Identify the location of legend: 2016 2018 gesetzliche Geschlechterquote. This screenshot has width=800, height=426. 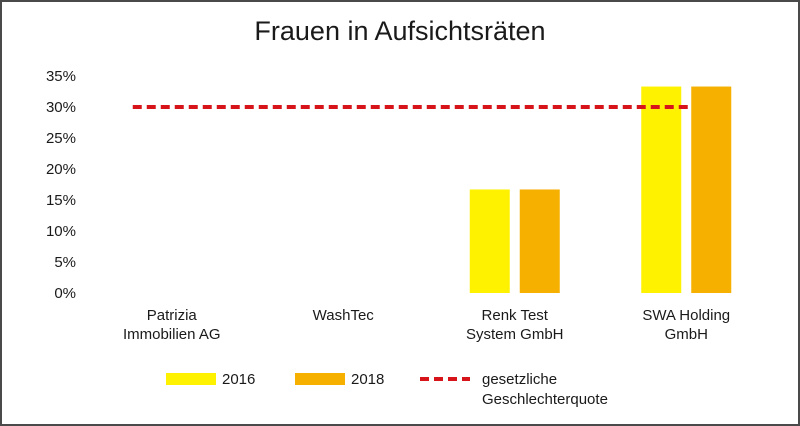
(387, 389).